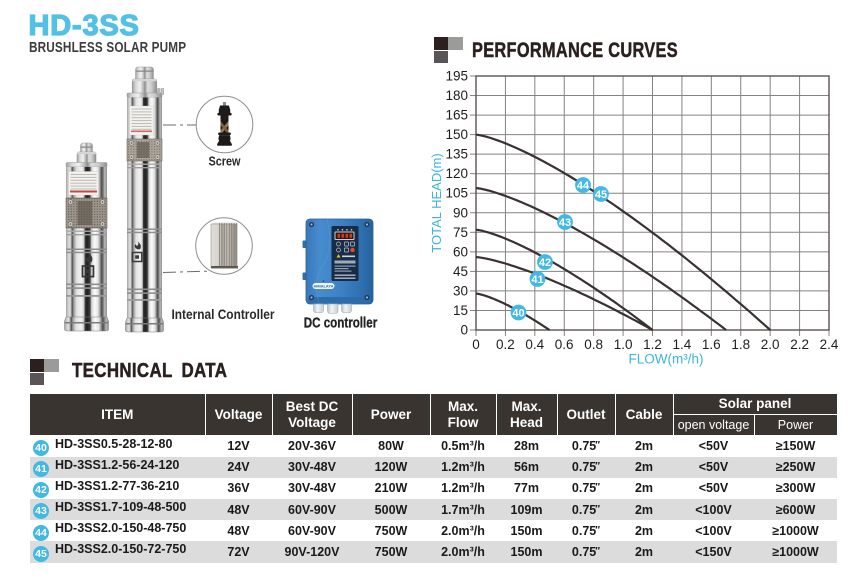  I want to click on svg-text: 195, so click(456, 76).